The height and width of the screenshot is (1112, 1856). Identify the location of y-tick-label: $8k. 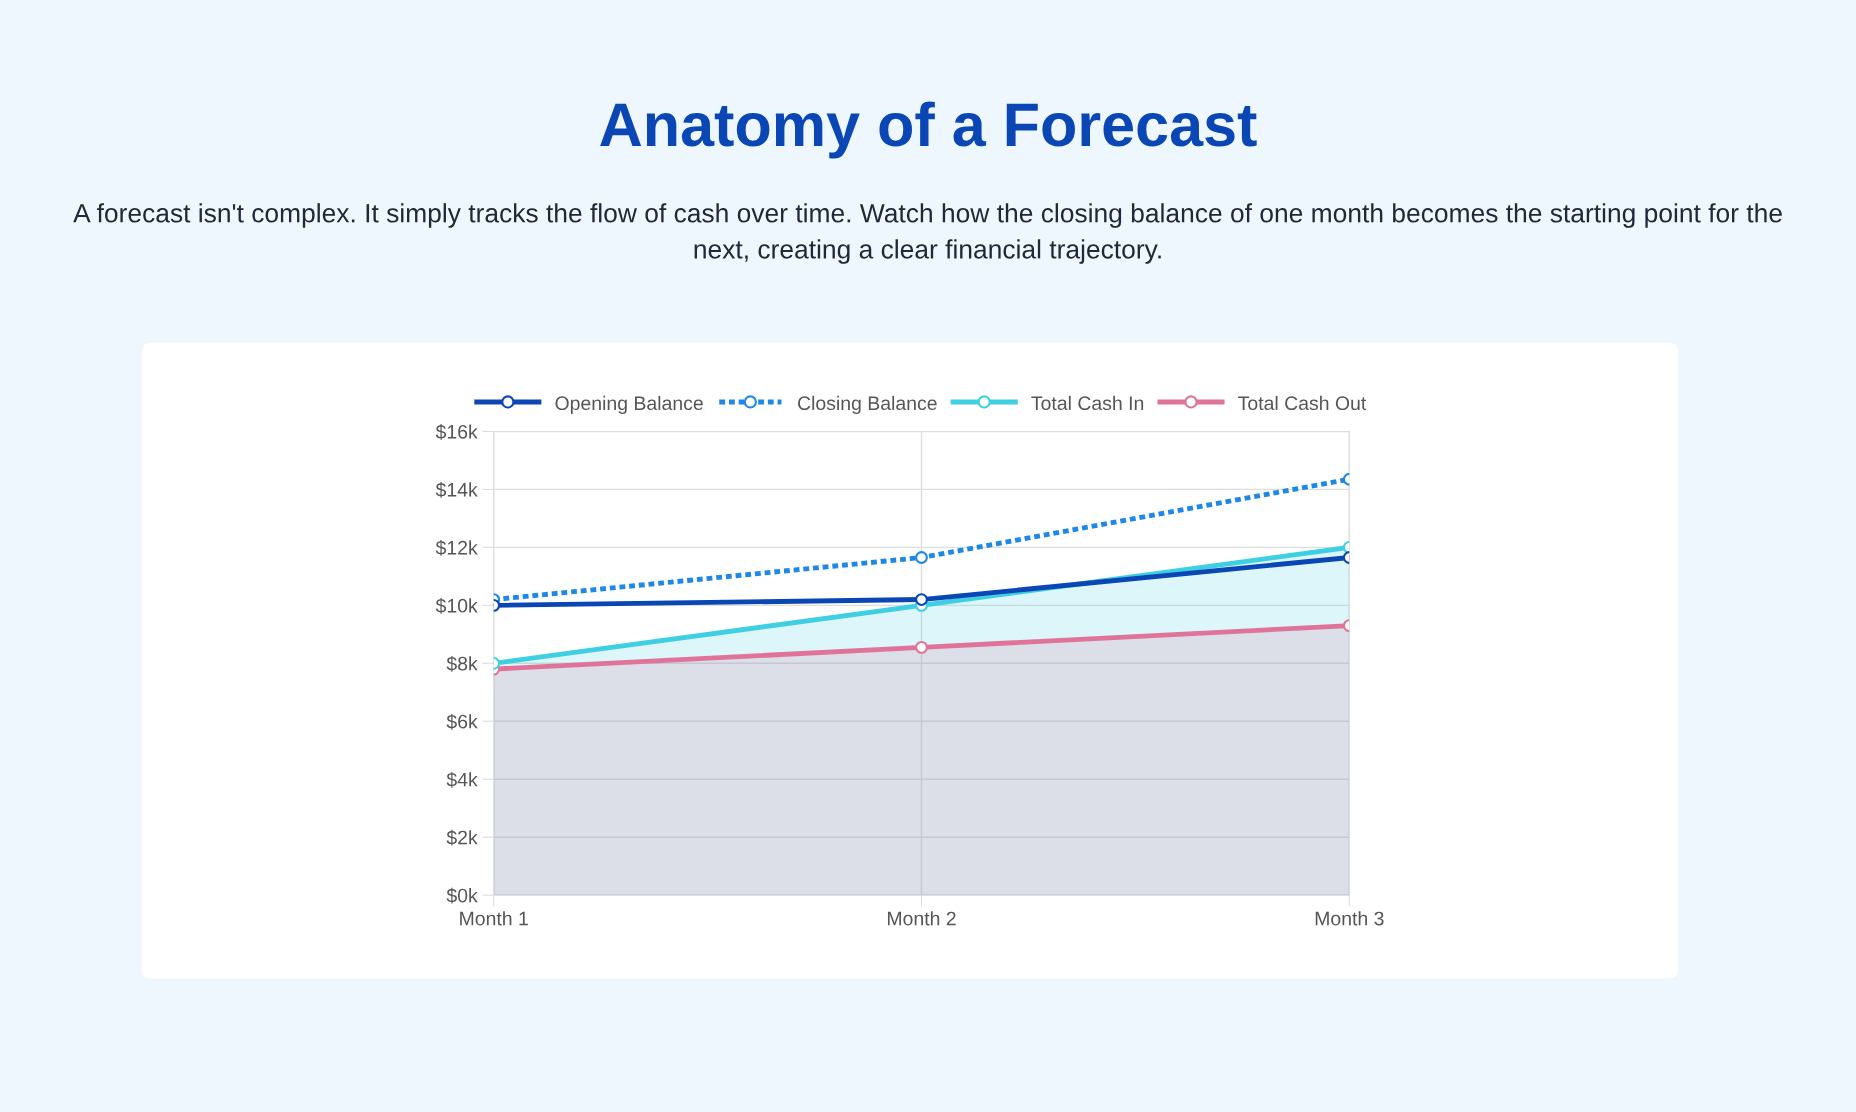
(462, 663).